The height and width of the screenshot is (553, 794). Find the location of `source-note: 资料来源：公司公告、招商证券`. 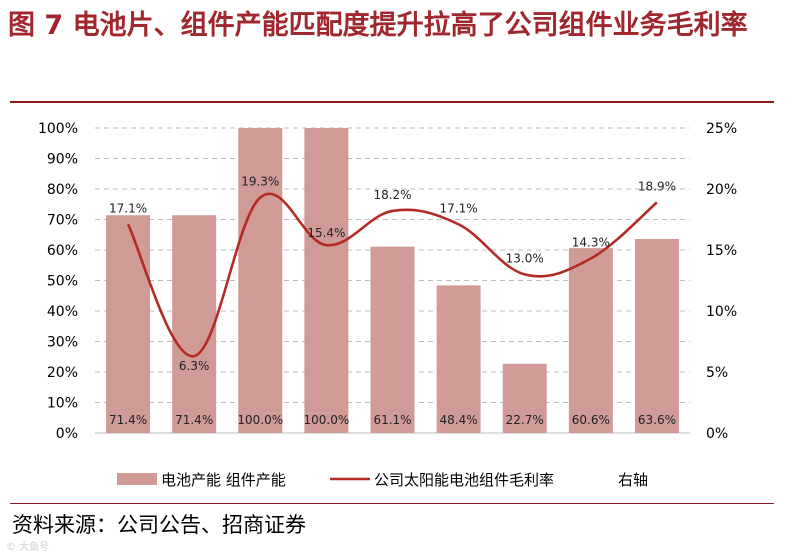

source-note: 资料来源：公司公告、招商证券 is located at coordinates (159, 525).